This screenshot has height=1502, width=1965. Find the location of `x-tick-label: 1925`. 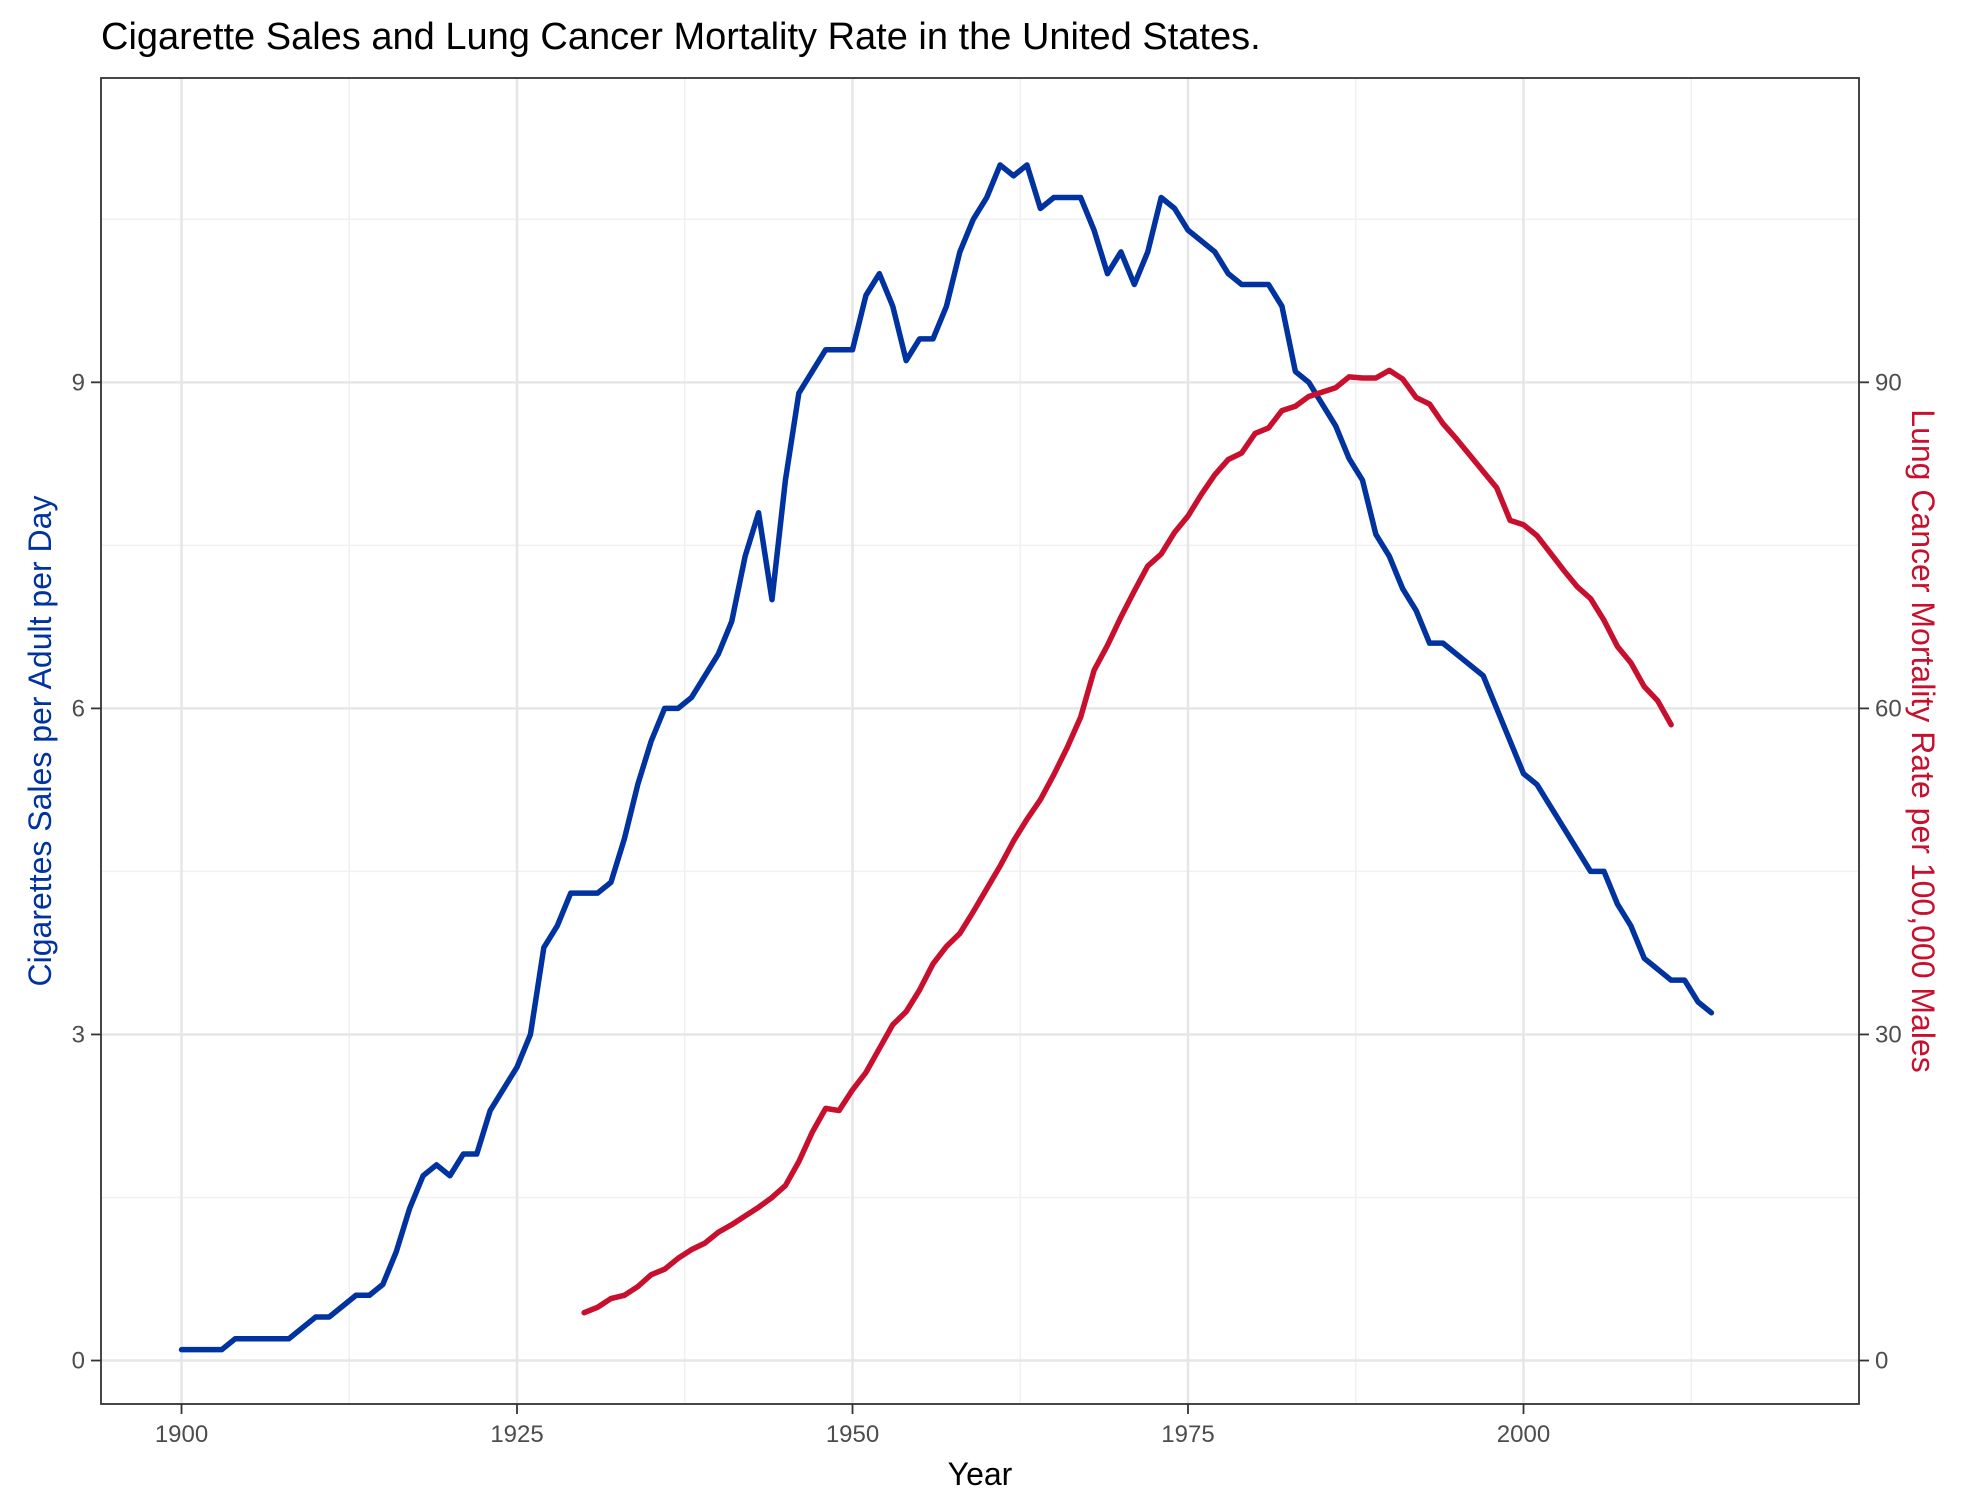

x-tick-label: 1925 is located at coordinates (516, 1434).